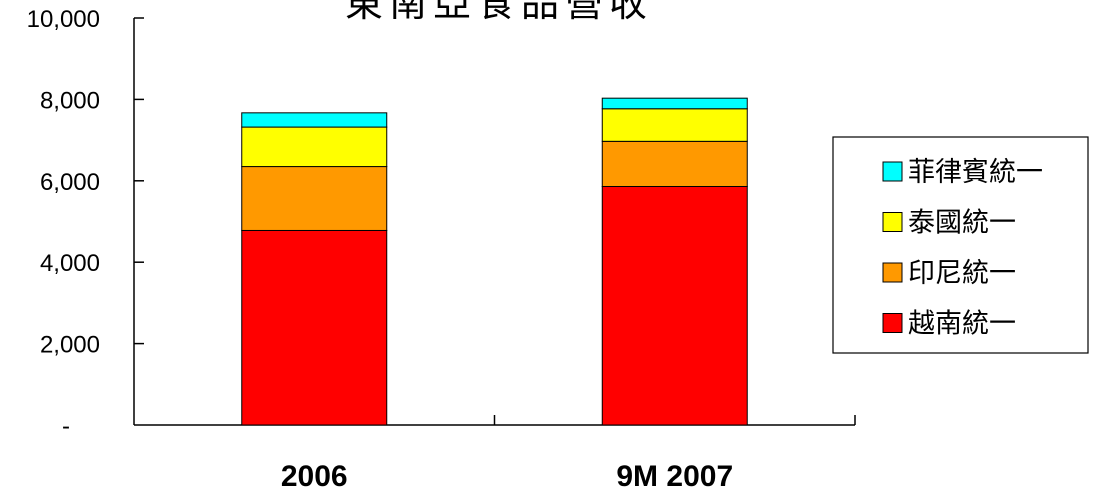  Describe the element at coordinates (568, 454) in the screenshot. I see `x-ticks-group: 2006 9M 2007` at that location.